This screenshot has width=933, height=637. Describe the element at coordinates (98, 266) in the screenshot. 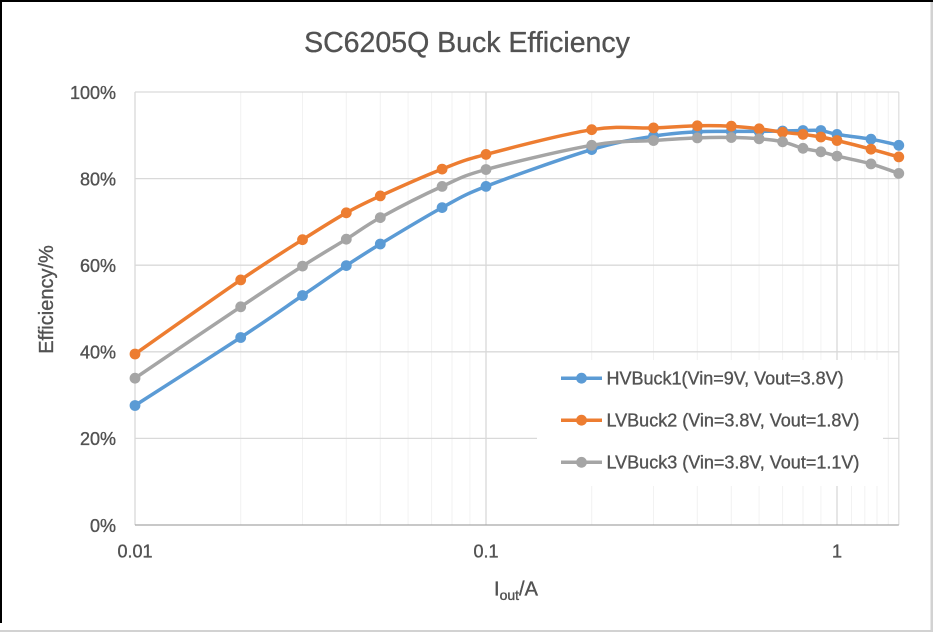

I see `svg-text: 60%` at that location.